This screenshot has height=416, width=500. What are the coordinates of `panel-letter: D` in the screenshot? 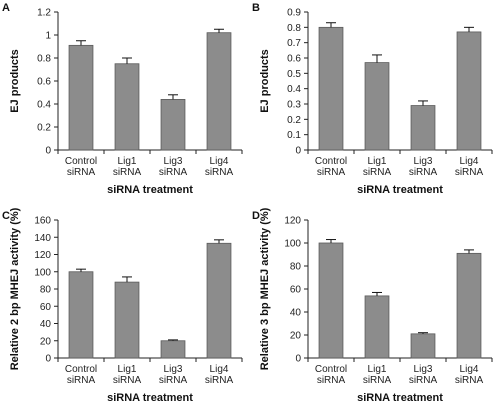 It's located at (256, 216).